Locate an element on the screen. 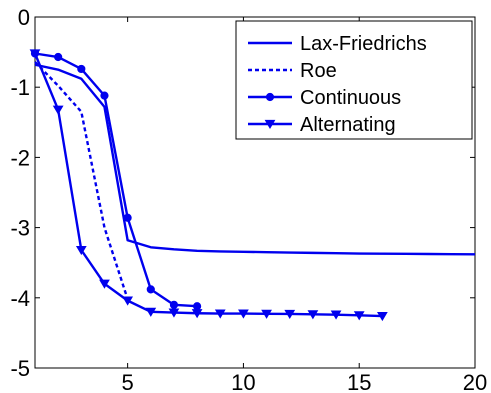  legend-box is located at coordinates (354, 80).